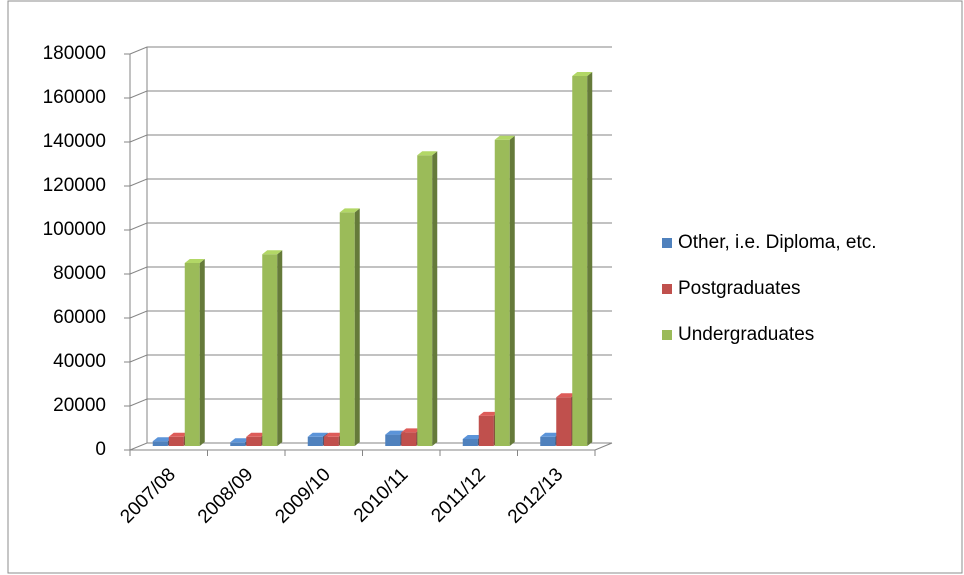  What do you see at coordinates (79, 317) in the screenshot?
I see `y-tick-label: 60000` at bounding box center [79, 317].